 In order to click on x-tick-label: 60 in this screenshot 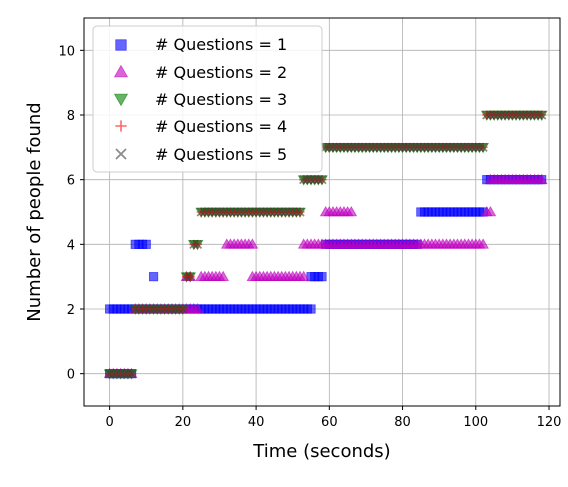, I will do `click(329, 422)`.